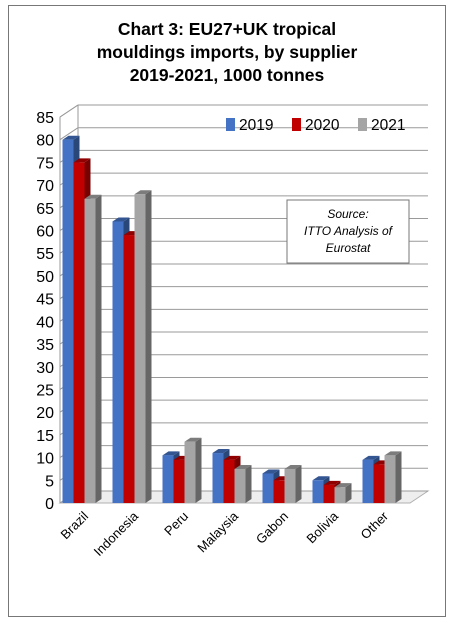 The height and width of the screenshot is (627, 454). Describe the element at coordinates (116, 533) in the screenshot. I see `x-tick-label: Indonesia` at that location.